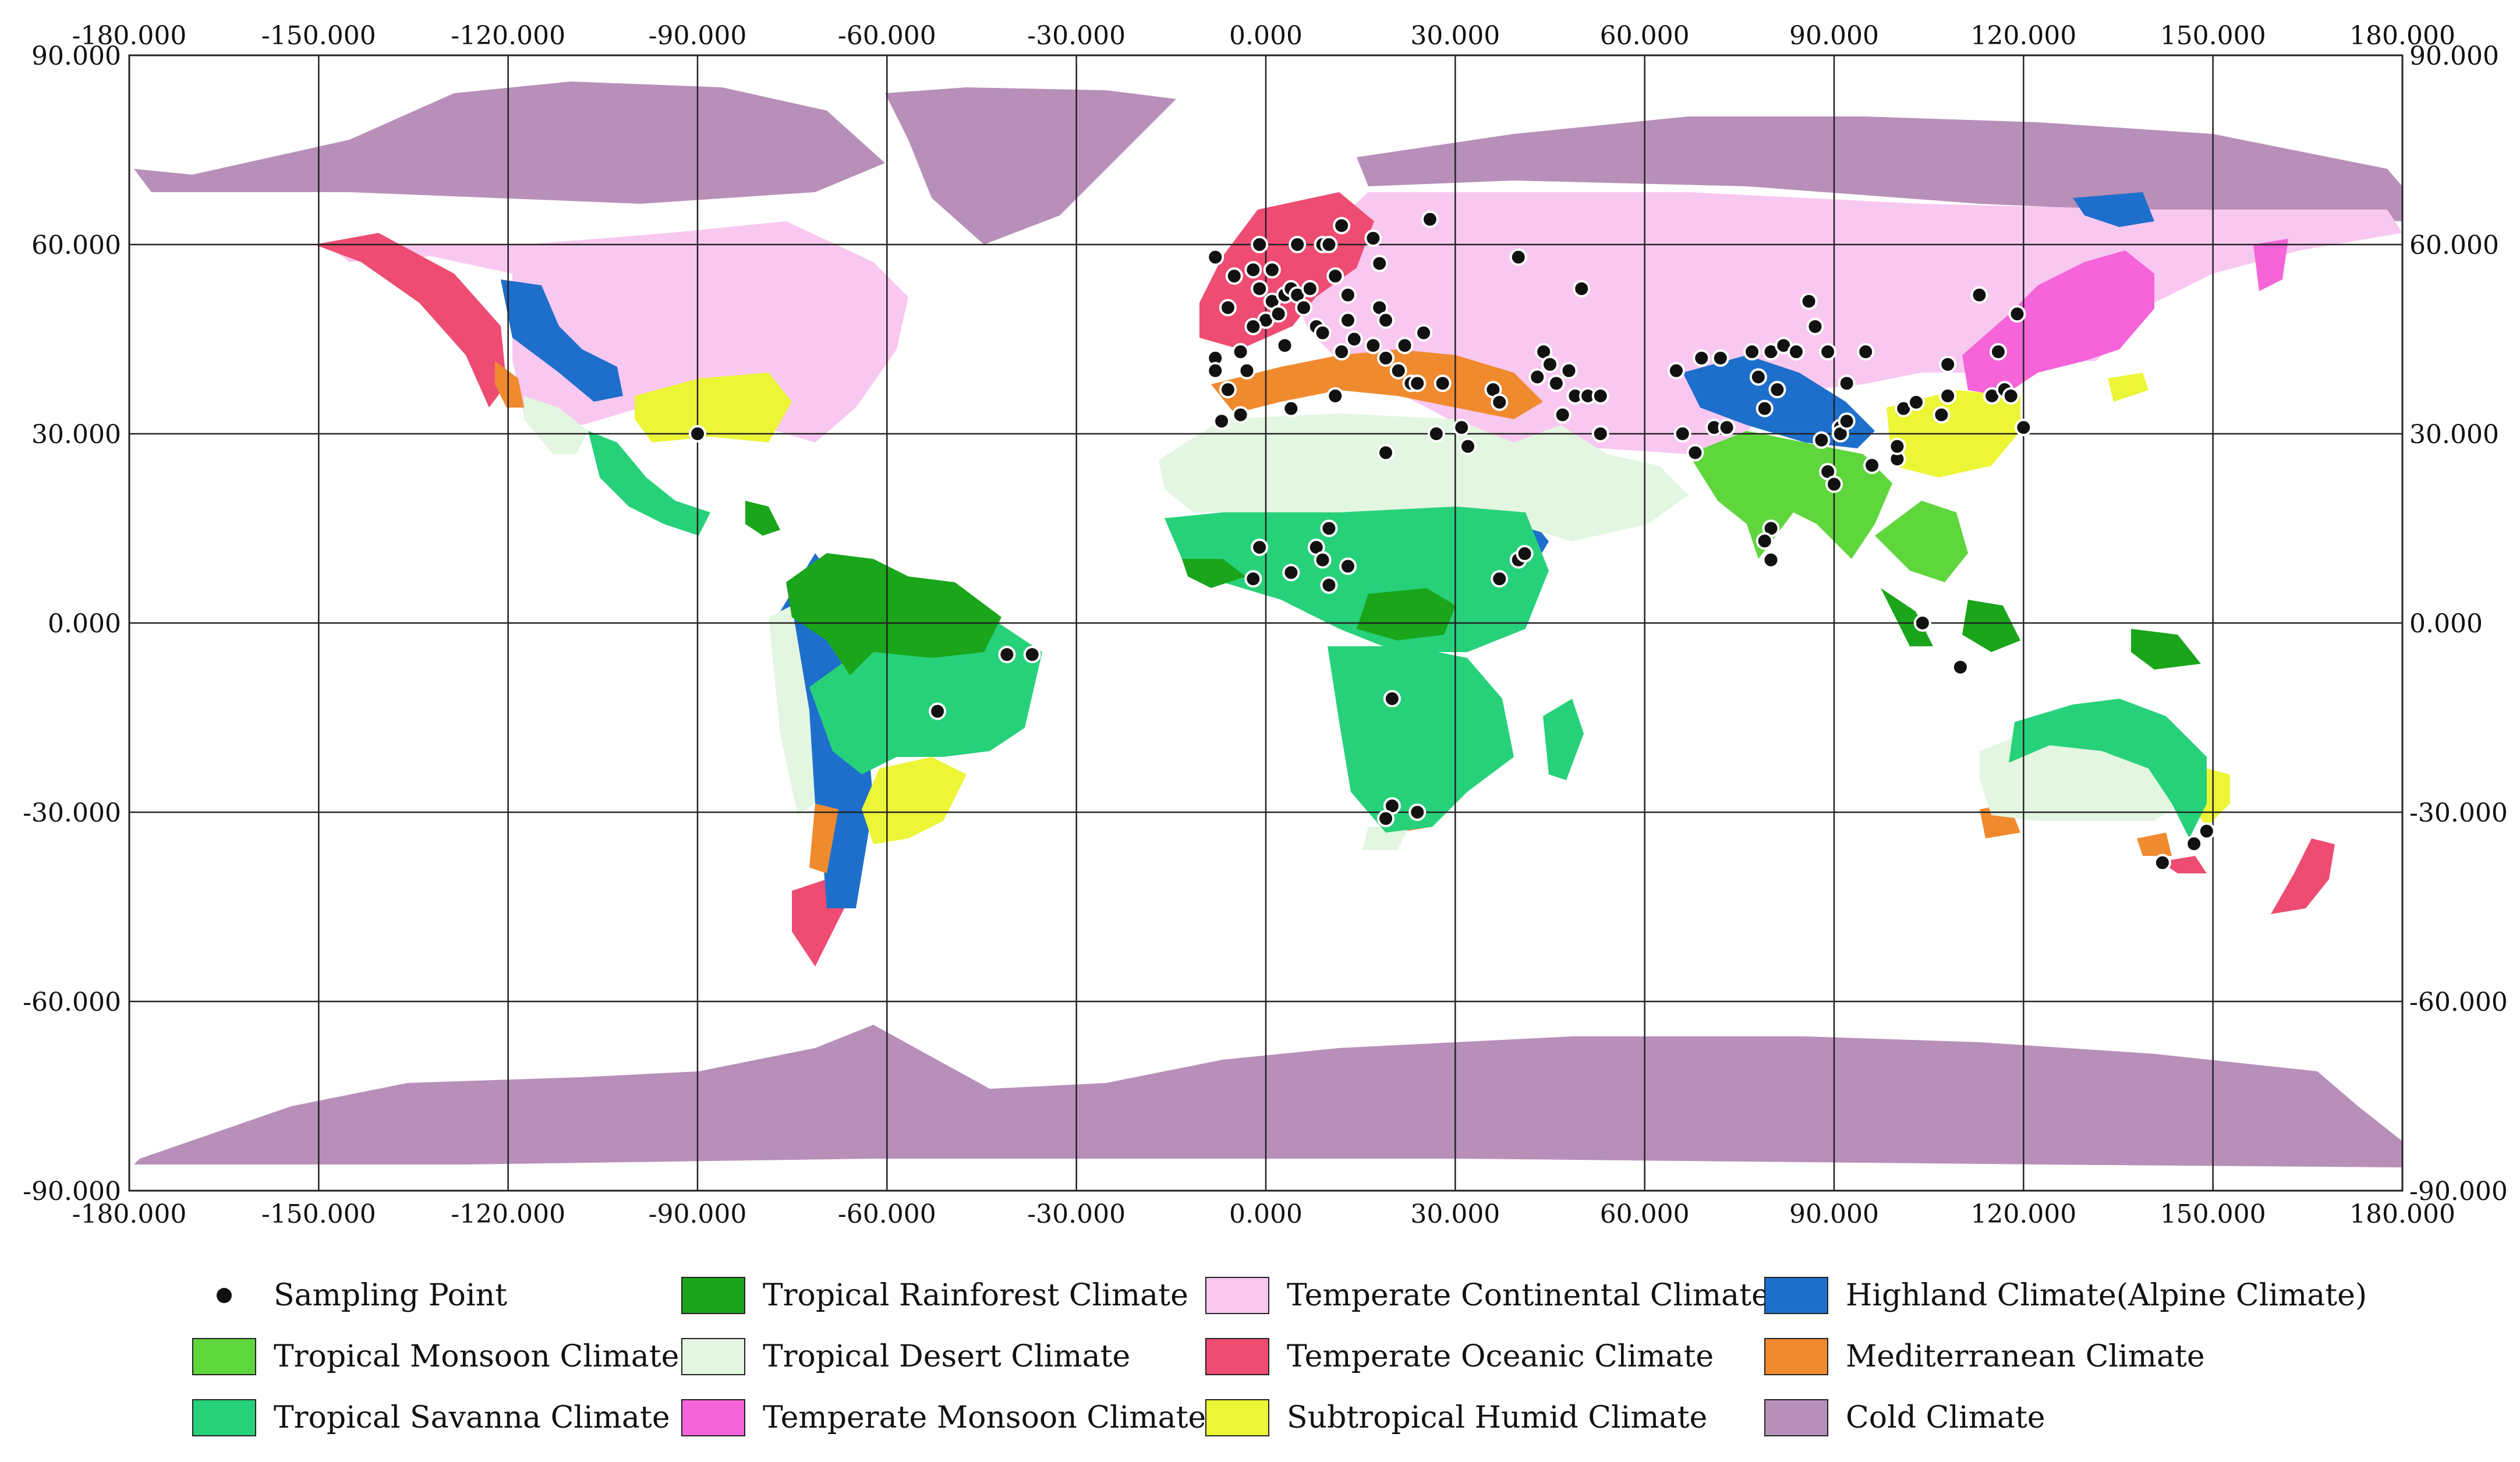 Image resolution: width=2520 pixels, height=1462 pixels. What do you see at coordinates (1500, 1356) in the screenshot?
I see `legend-label: Temperate Oceanic Climate` at bounding box center [1500, 1356].